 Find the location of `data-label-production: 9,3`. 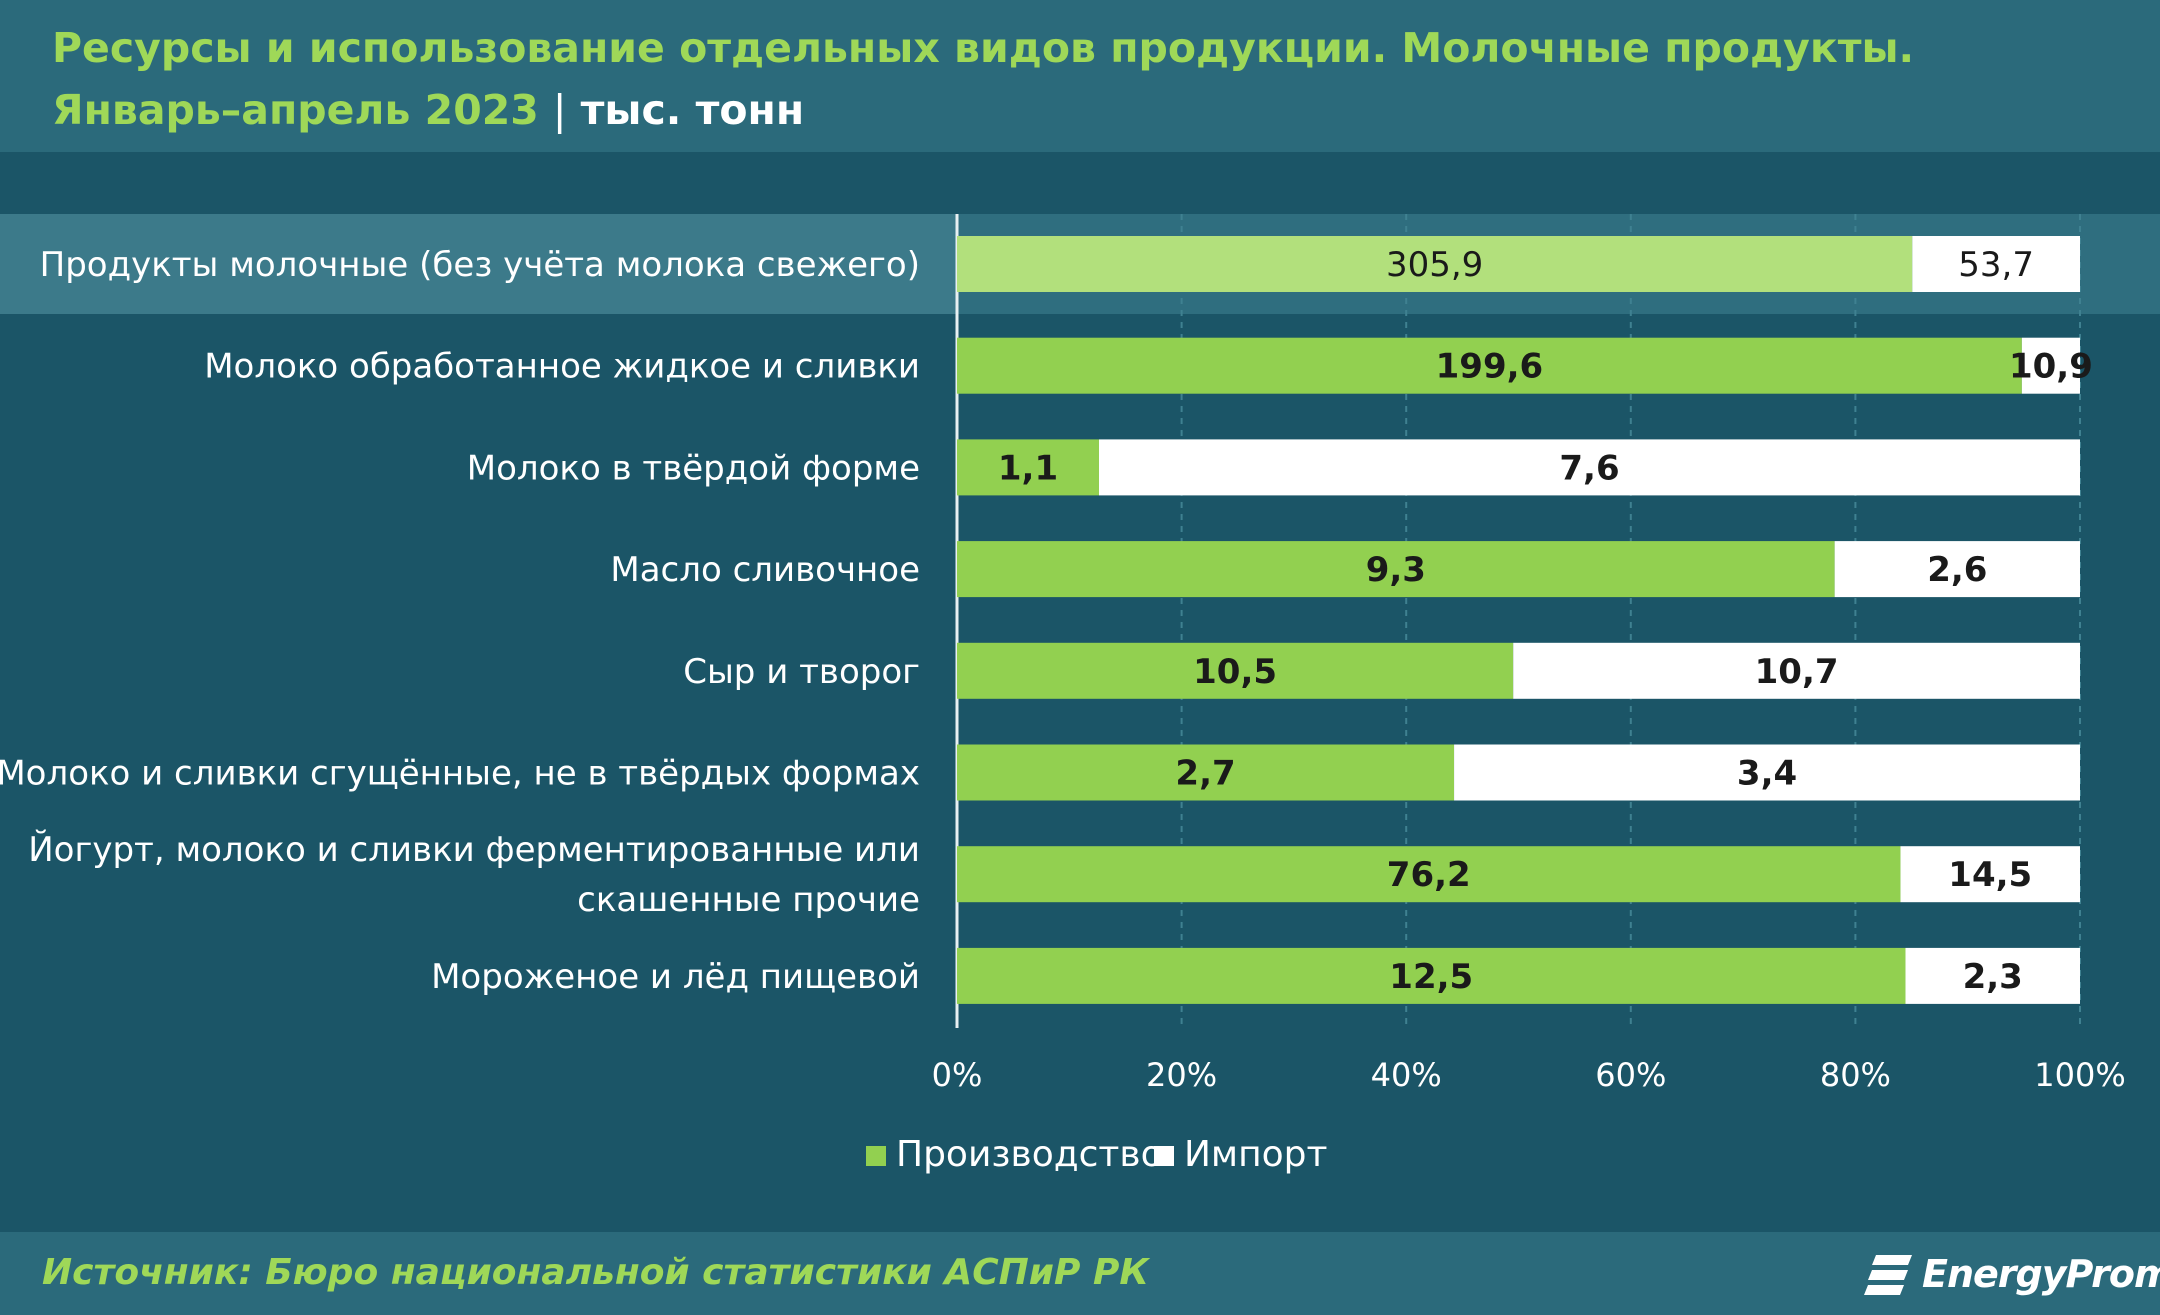

data-label-production: 9,3 is located at coordinates (1396, 570).